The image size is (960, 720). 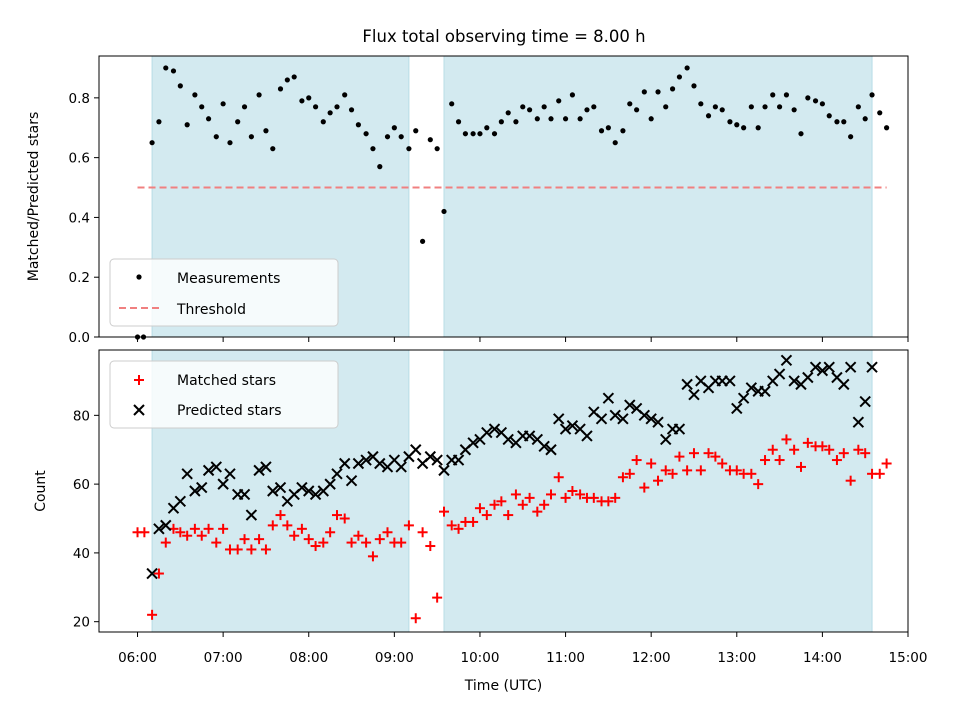 I want to click on legend-plus-glyph, so click(x=139, y=380).